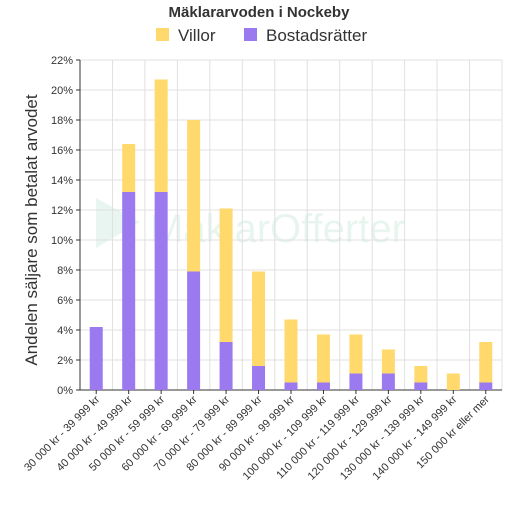  What do you see at coordinates (316, 35) in the screenshot?
I see `legend-label: Bostadsrätter` at bounding box center [316, 35].